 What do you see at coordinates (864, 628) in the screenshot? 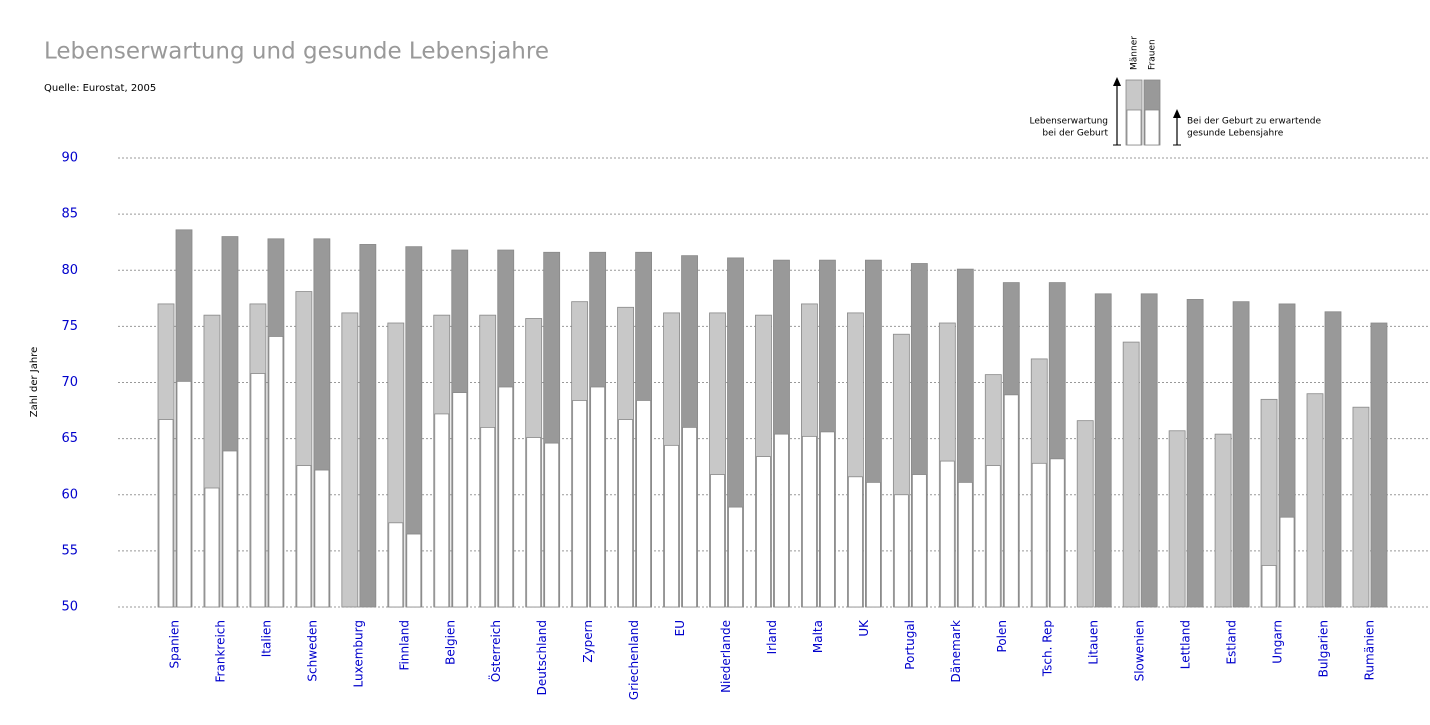
I see `x-tick-label: UK` at bounding box center [864, 628].